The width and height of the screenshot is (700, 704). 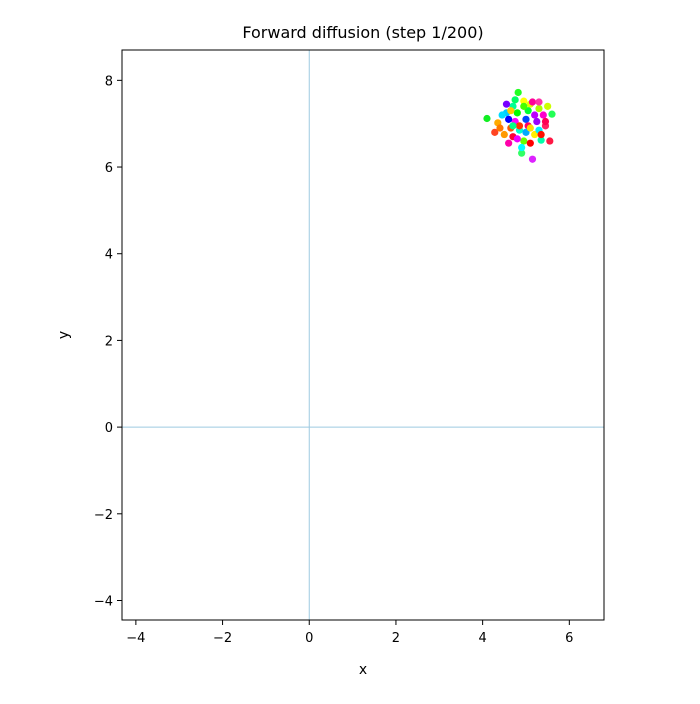 What do you see at coordinates (64, 335) in the screenshot?
I see `y-axis-label: y` at bounding box center [64, 335].